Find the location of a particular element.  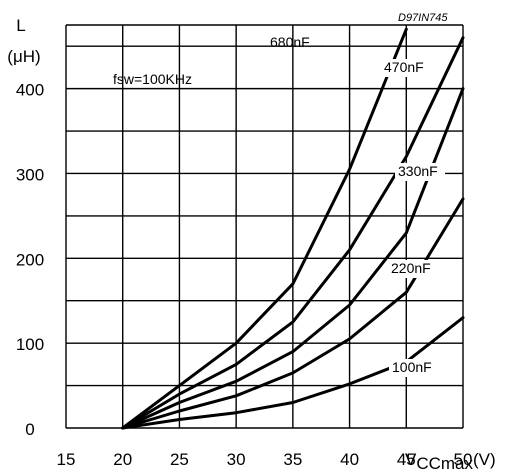

x-tick-label: 15 is located at coordinates (66, 459).